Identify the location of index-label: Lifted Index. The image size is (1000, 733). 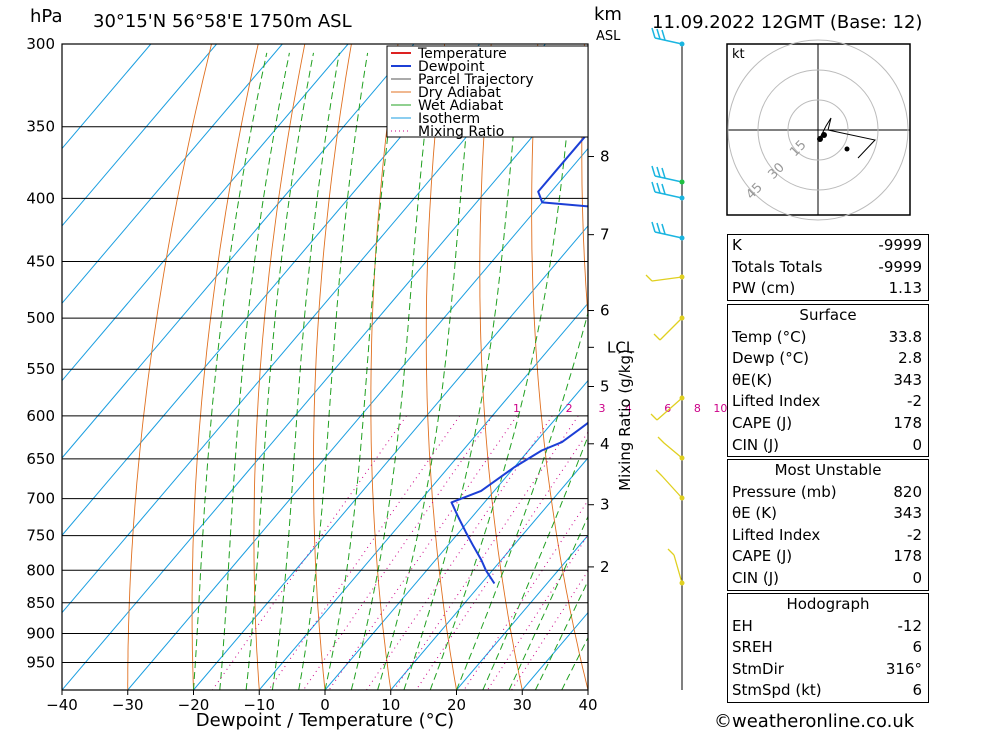
(776, 534).